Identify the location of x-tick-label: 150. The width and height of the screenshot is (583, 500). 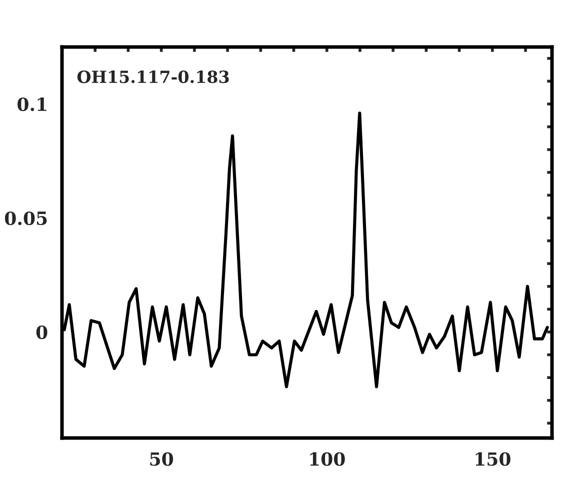
(493, 459).